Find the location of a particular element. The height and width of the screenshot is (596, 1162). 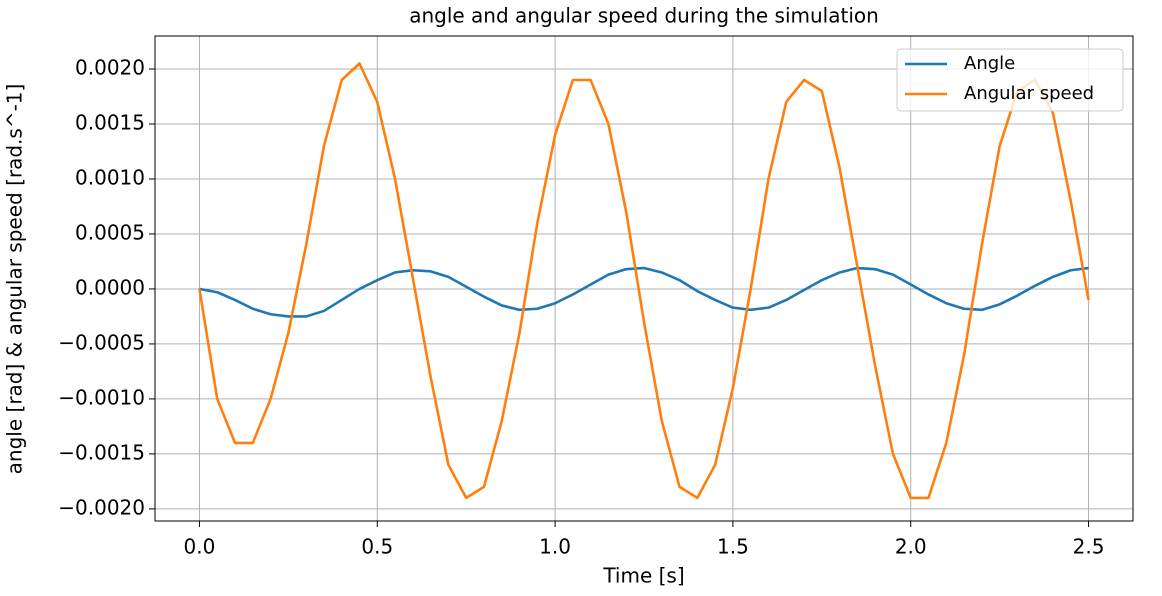

y-tick-label: −0.0020 is located at coordinates (101, 507).